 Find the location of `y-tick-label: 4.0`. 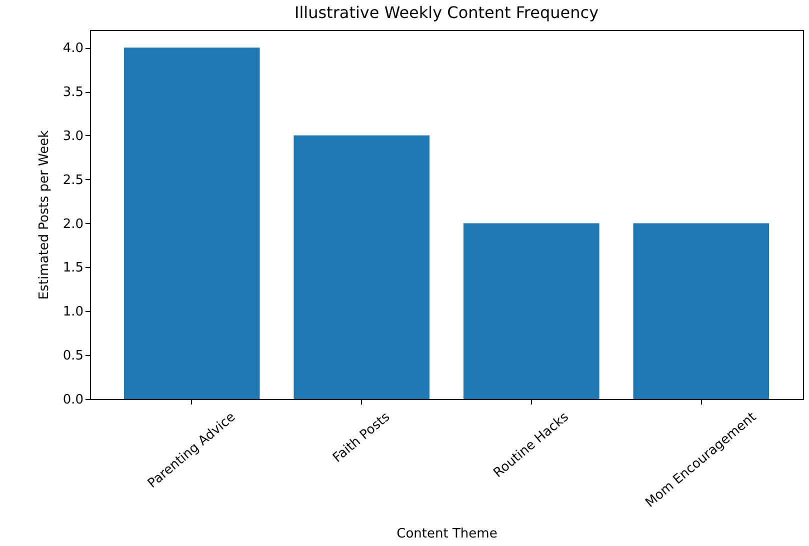

y-tick-label: 4.0 is located at coordinates (73, 48).